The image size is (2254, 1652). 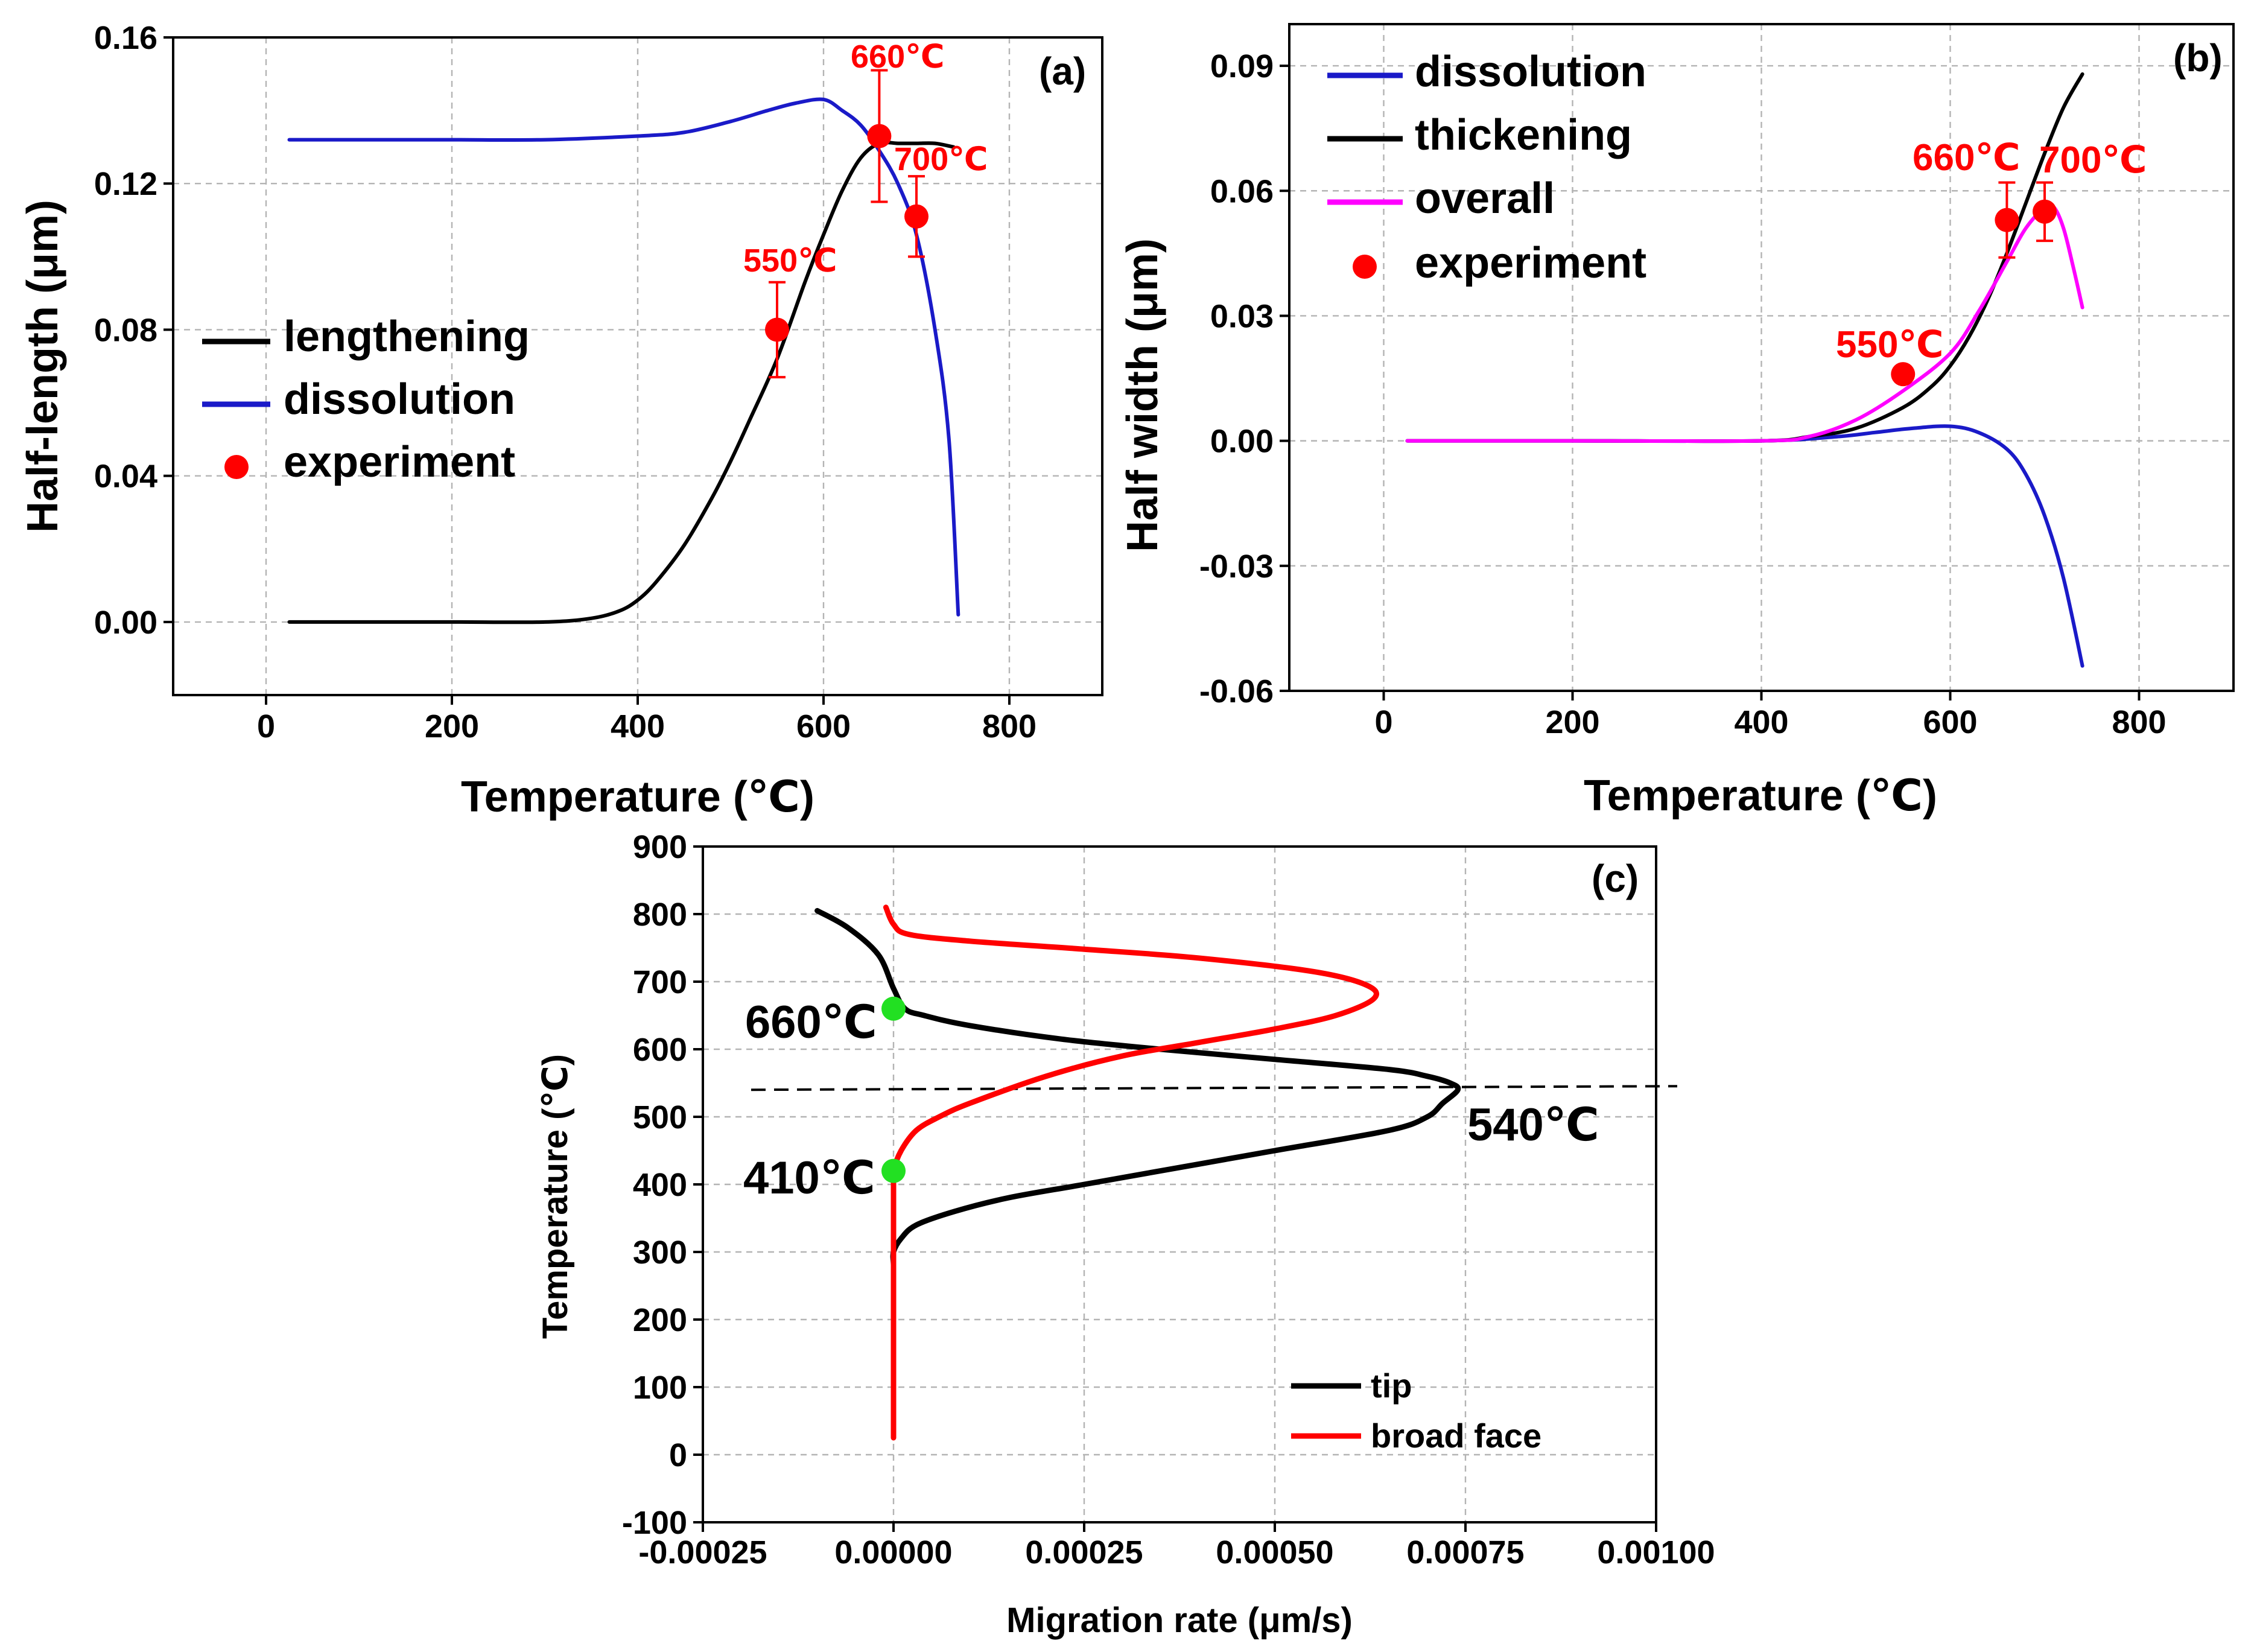 I want to click on legend-label-dissolution-b: dissolution, so click(x=1530, y=72).